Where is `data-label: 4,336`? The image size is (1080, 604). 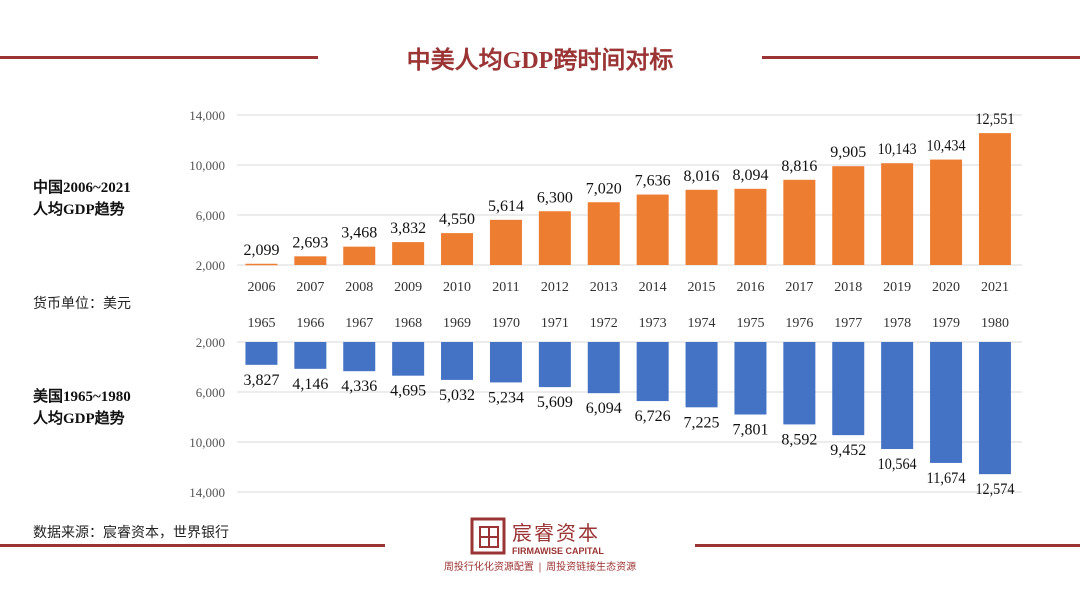 data-label: 4,336 is located at coordinates (359, 386).